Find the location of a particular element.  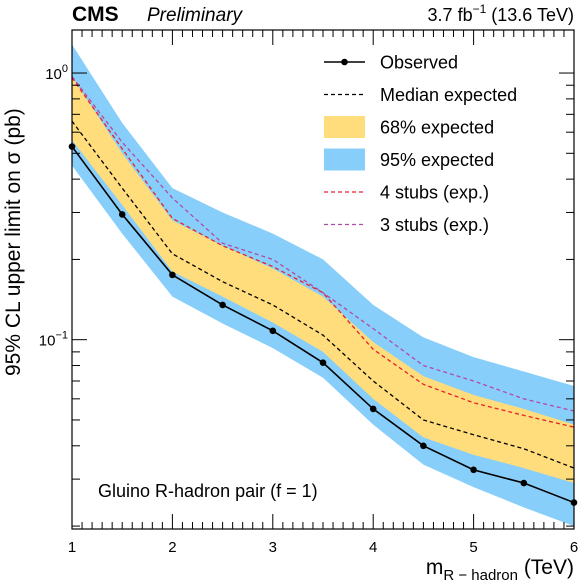

x-axis-title: mR − hadron (TeV) is located at coordinates (500, 569).